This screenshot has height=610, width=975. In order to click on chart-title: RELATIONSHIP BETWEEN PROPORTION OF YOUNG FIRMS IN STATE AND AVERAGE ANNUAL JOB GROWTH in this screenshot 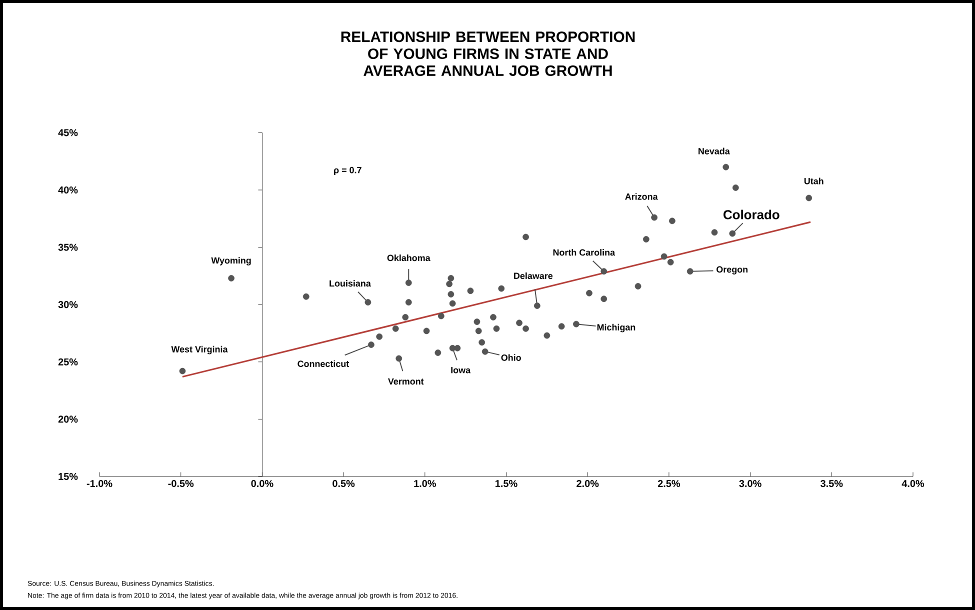, I will do `click(488, 54)`.